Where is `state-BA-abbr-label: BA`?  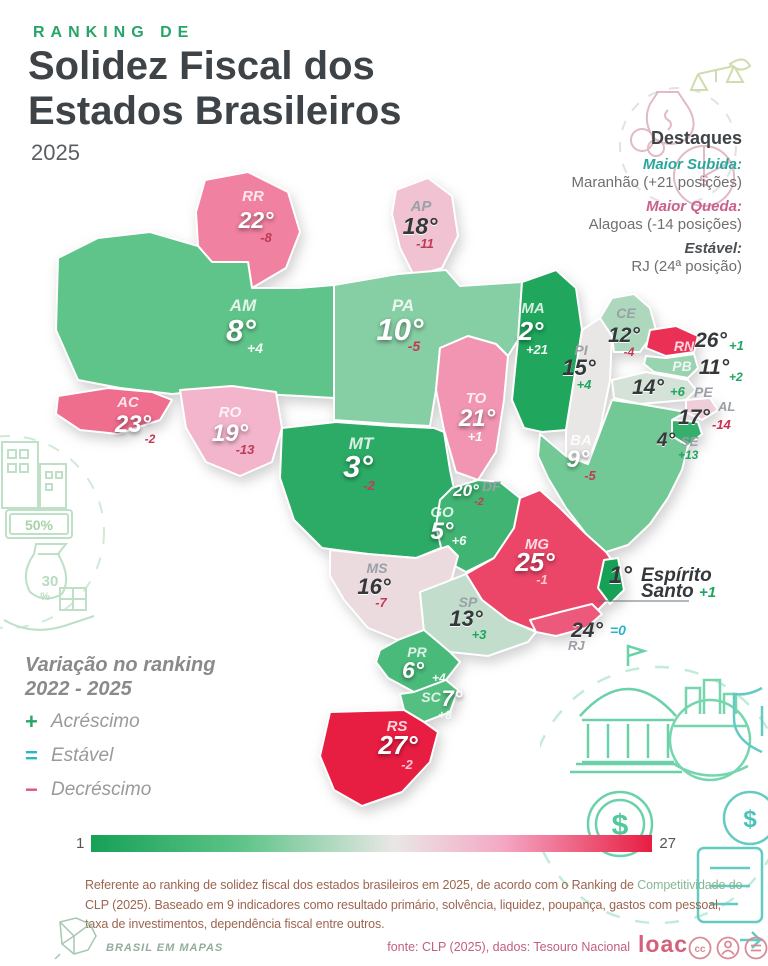
state-BA-abbr-label: BA is located at coordinates (581, 440).